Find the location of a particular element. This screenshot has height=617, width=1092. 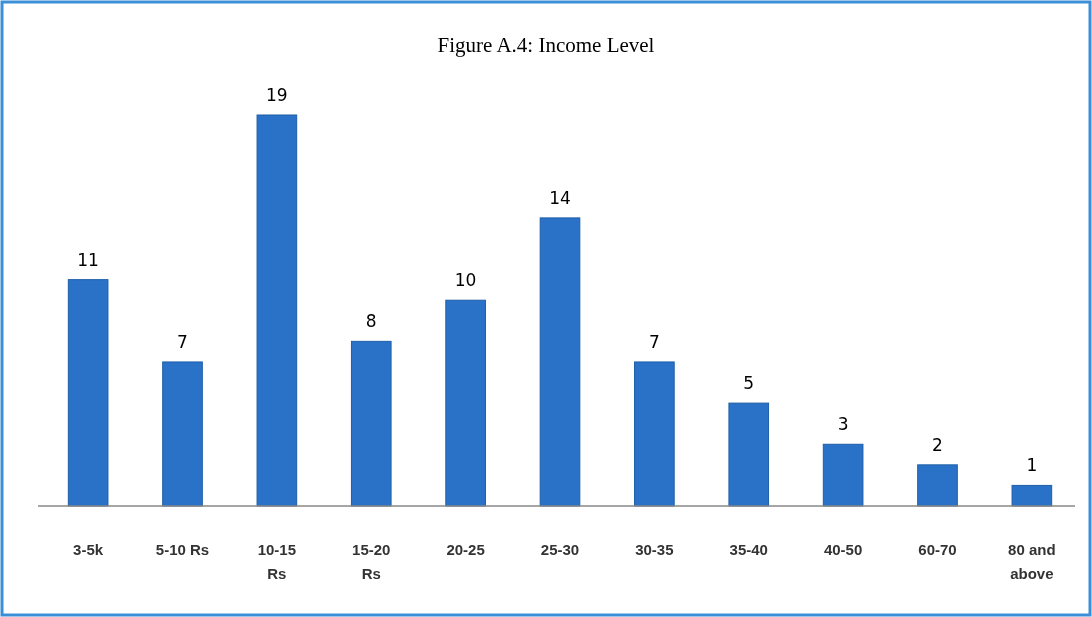

x-tick-label: 80 and above is located at coordinates (1032, 561).